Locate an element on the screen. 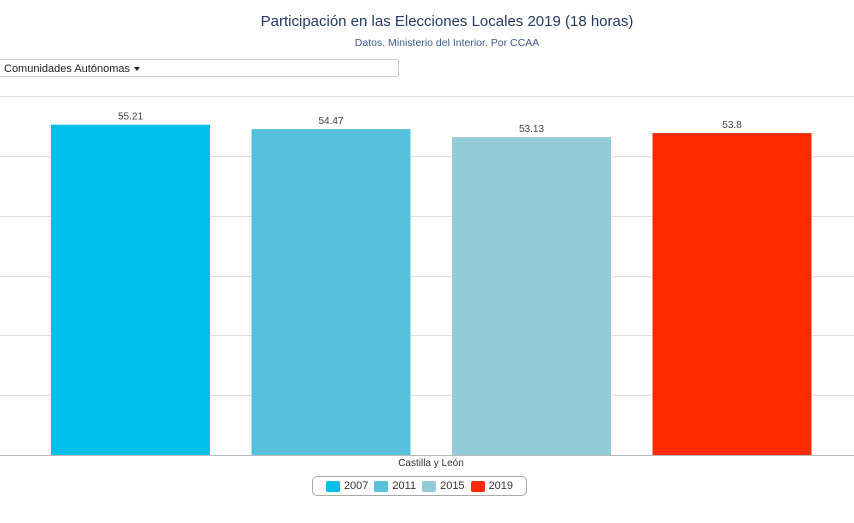 This screenshot has width=854, height=523. legend-item-2019: 2019 is located at coordinates (492, 486).